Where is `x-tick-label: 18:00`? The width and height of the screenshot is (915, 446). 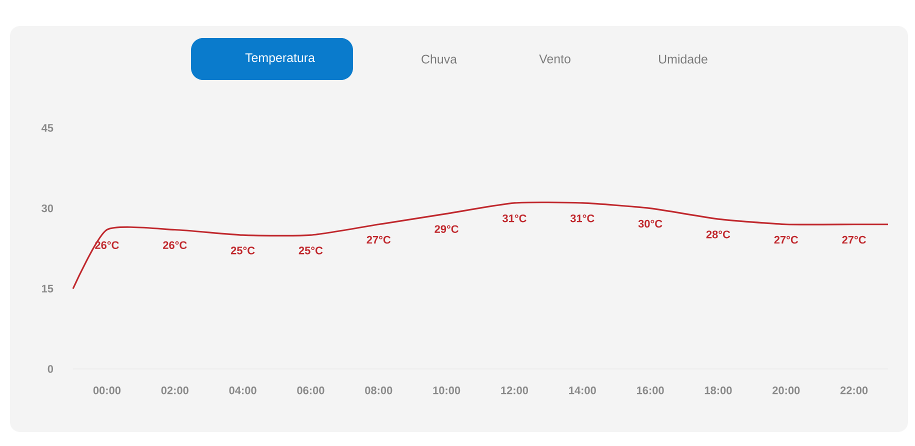 x-tick-label: 18:00 is located at coordinates (718, 390).